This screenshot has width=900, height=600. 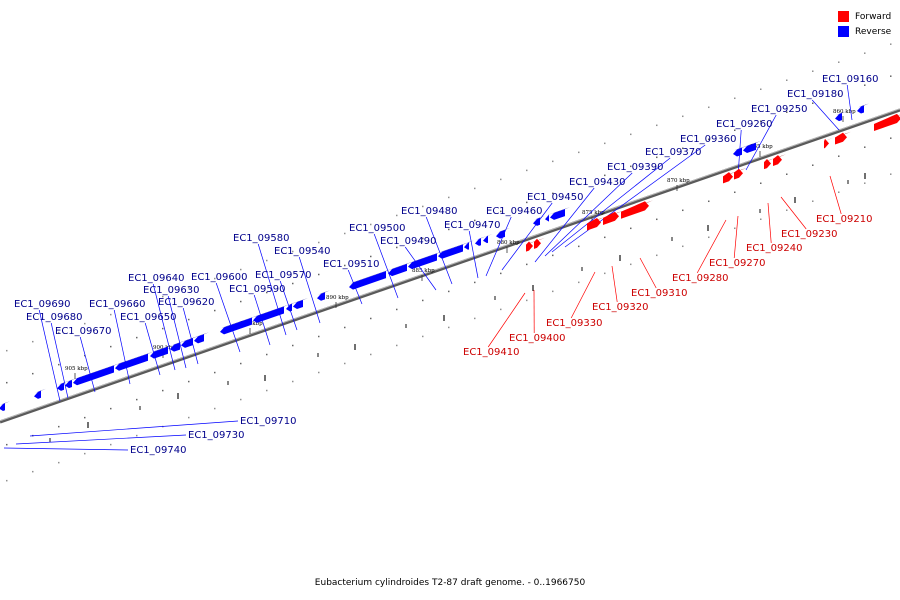 I want to click on scale-label: 890 kbp, so click(x=337, y=298).